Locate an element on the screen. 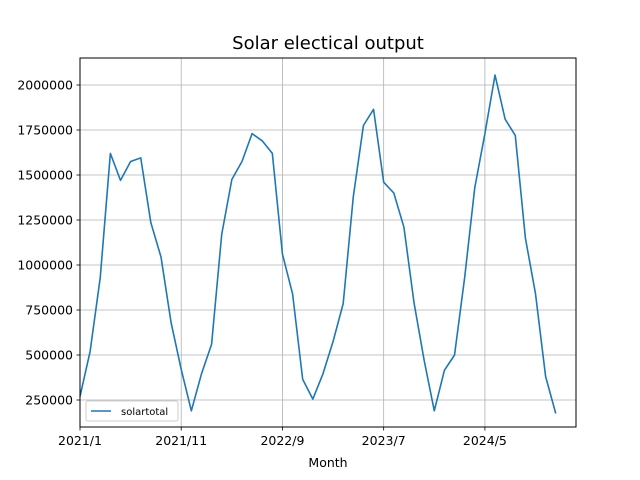 The height and width of the screenshot is (480, 640). legend: solartotal is located at coordinates (132, 411).